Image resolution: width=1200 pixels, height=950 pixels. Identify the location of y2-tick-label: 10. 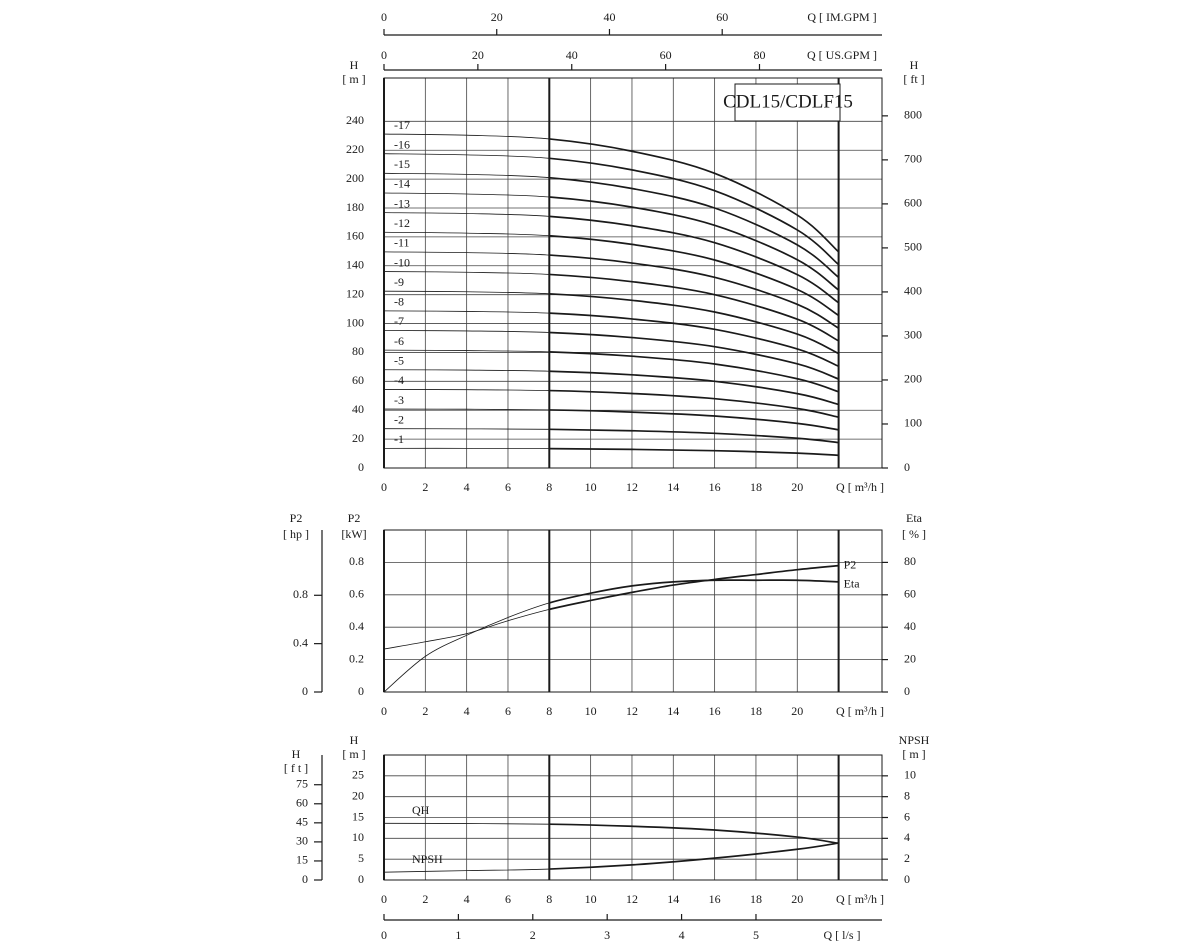
(910, 775).